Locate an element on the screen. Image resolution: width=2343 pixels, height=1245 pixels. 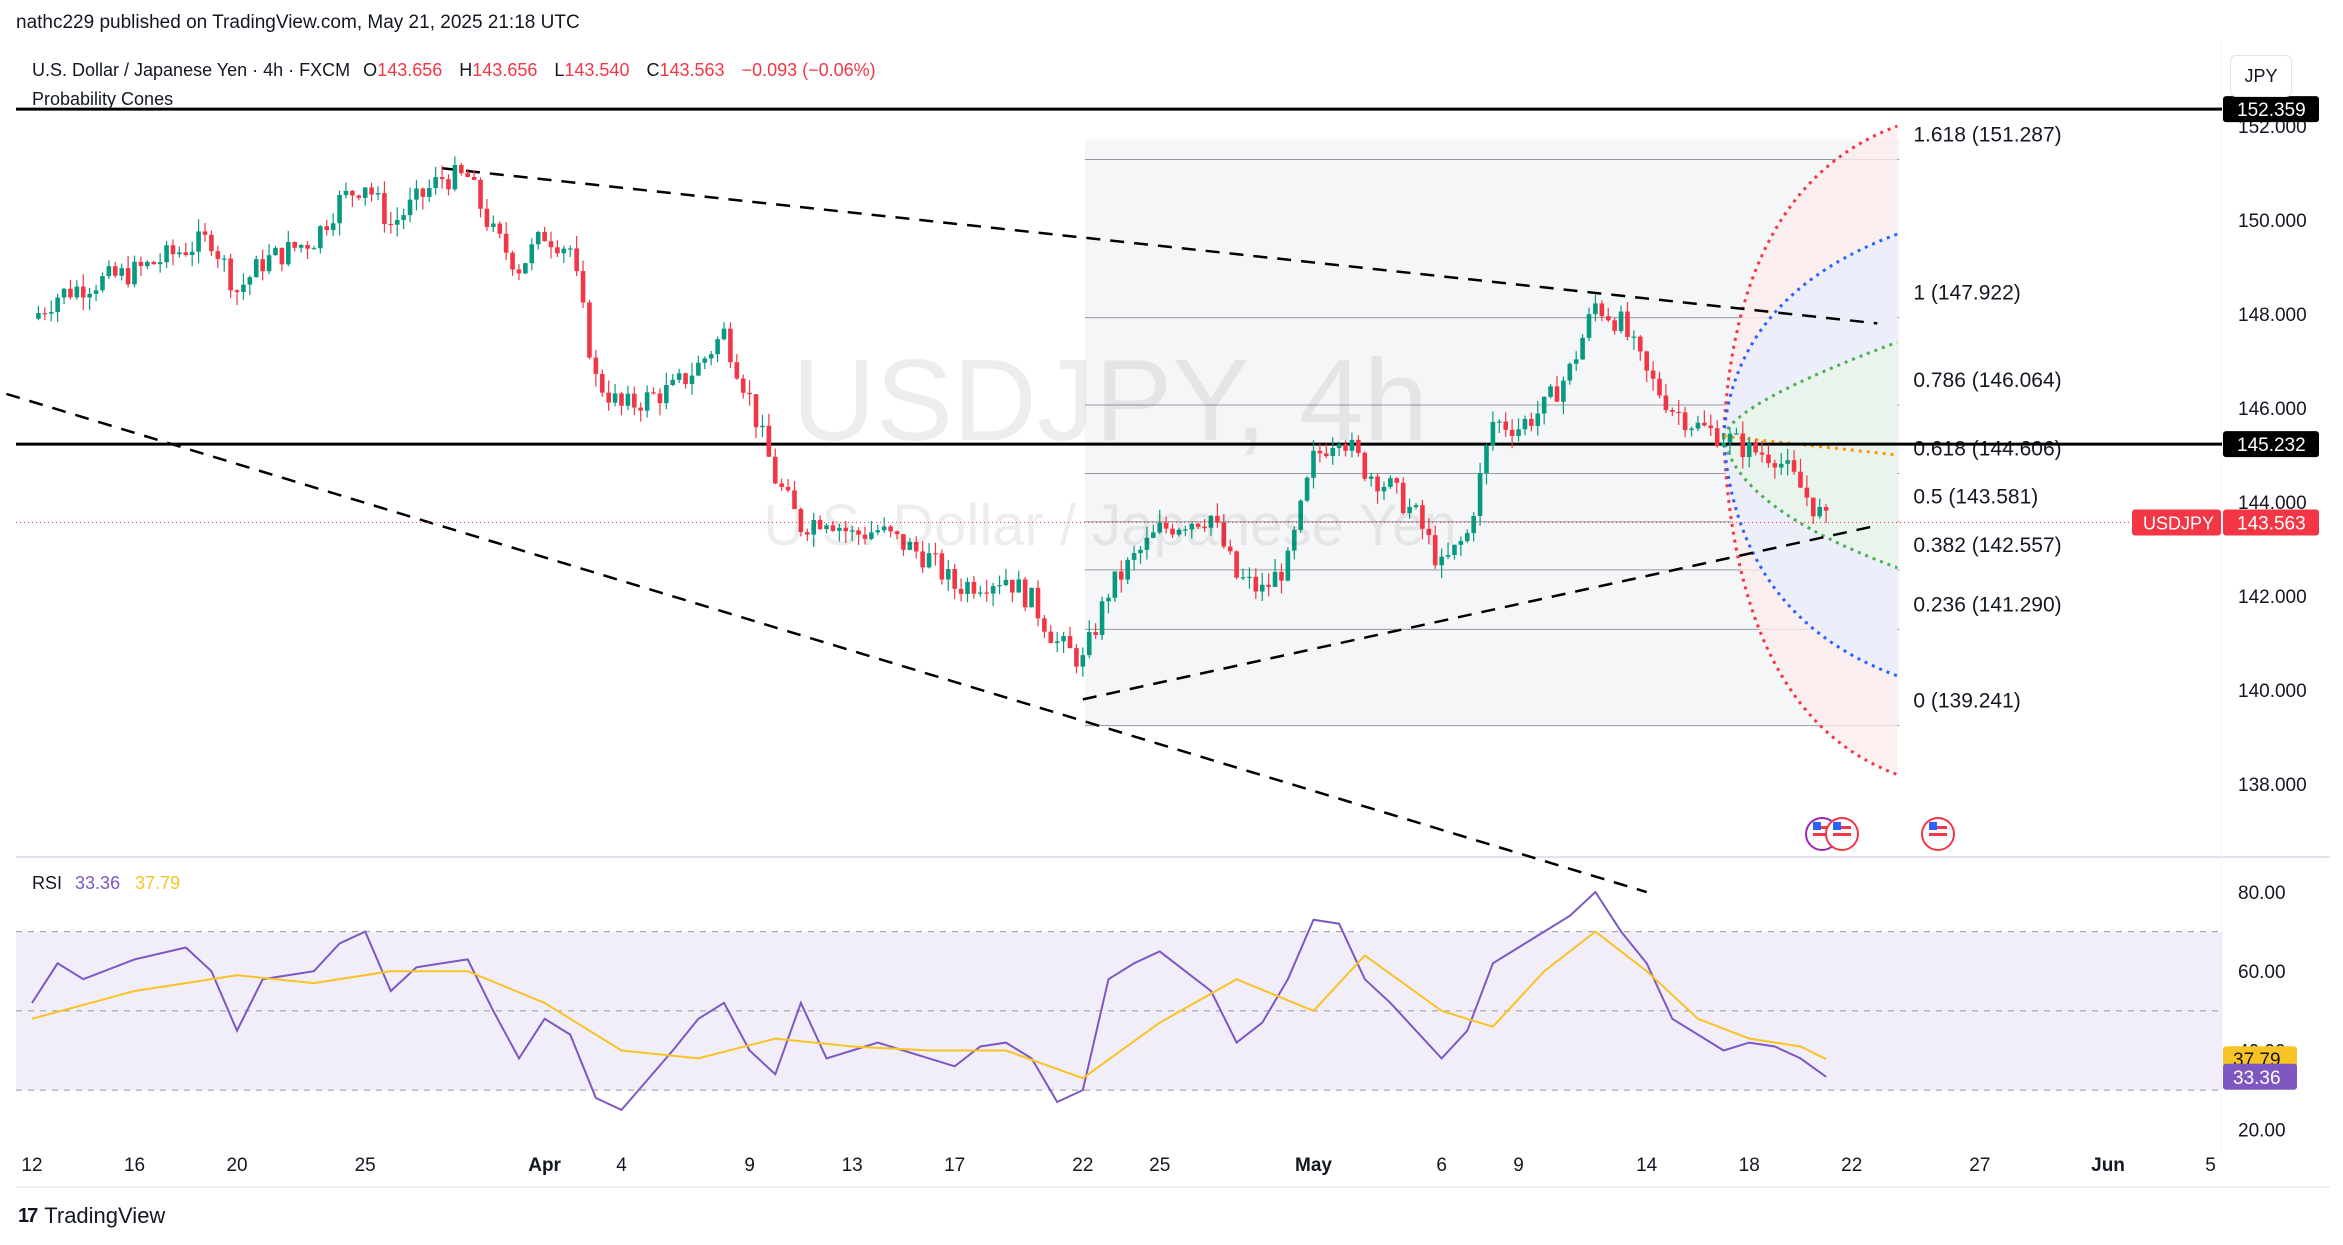
price-axis-tick: 138.000 is located at coordinates (2272, 785).